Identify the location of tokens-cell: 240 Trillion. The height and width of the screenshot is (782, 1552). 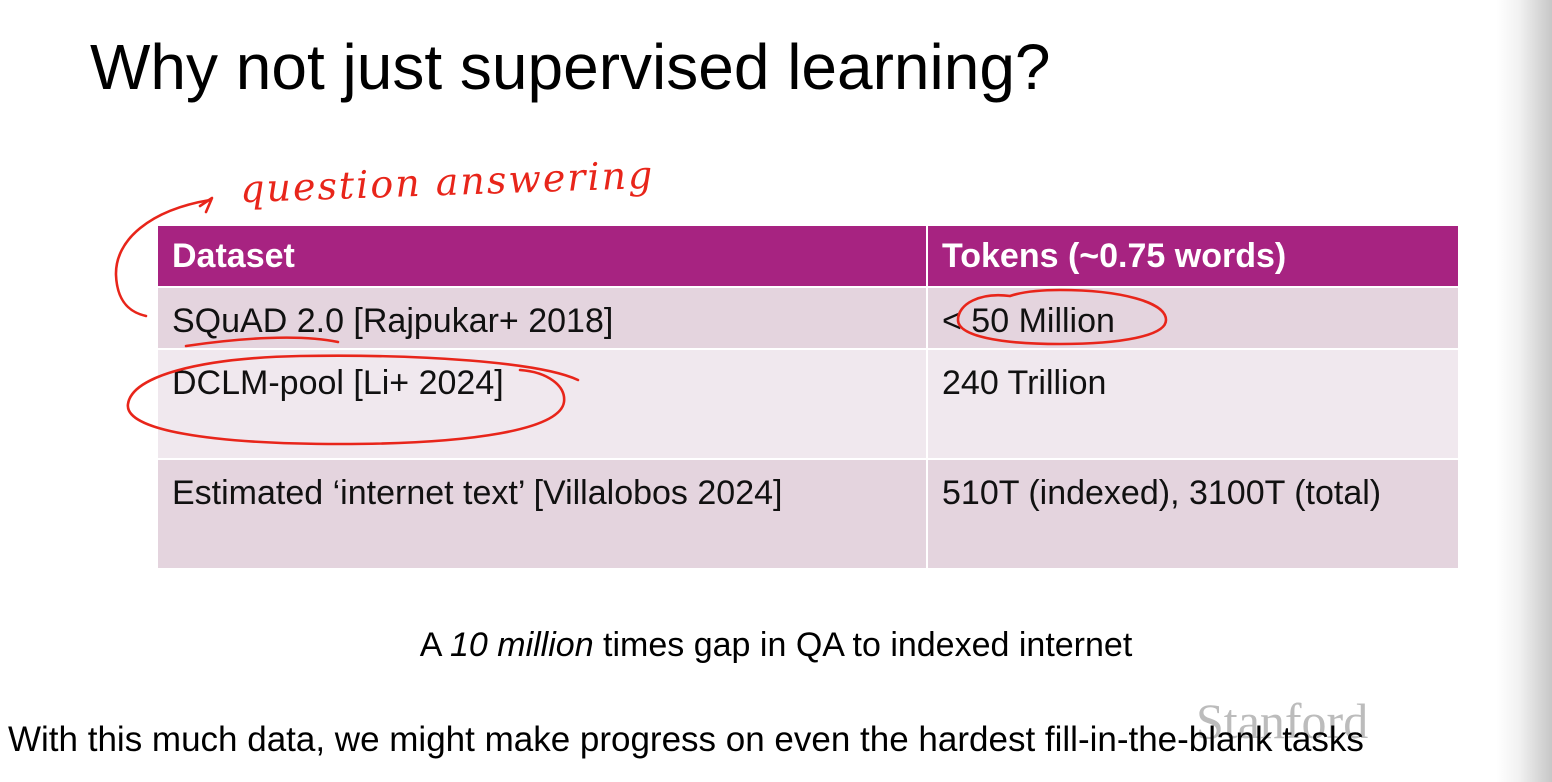
(1192, 403).